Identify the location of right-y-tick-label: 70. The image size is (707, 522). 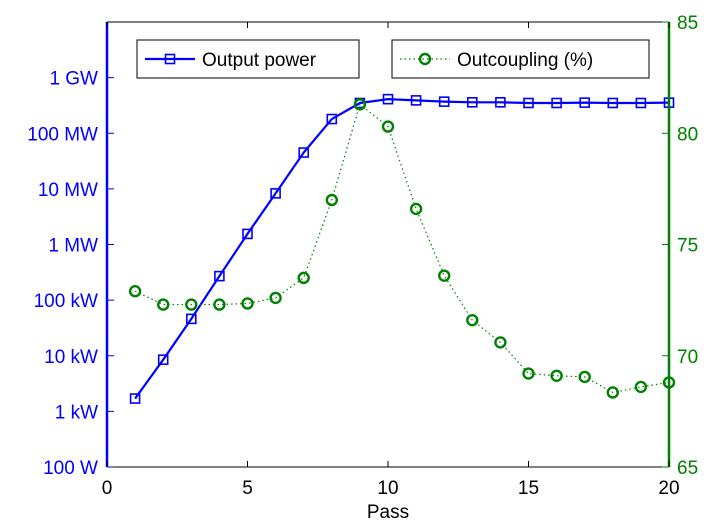
(687, 357).